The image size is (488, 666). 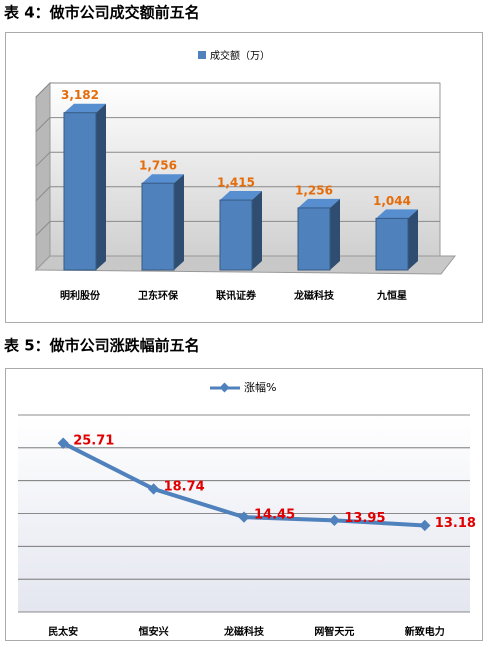 What do you see at coordinates (224, 387) in the screenshot?
I see `legend-marker` at bounding box center [224, 387].